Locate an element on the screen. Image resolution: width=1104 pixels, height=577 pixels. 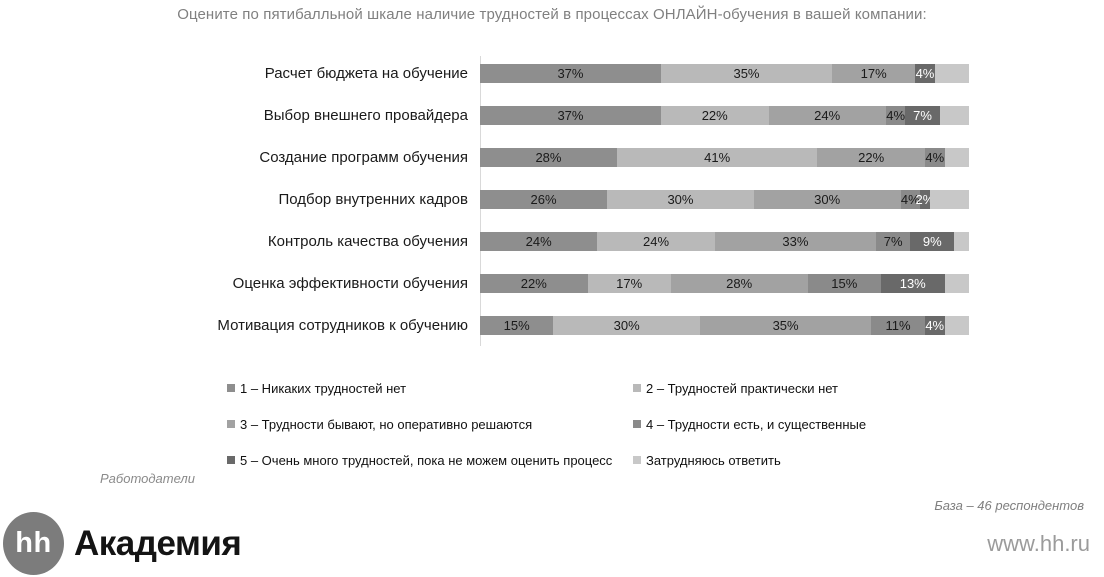
bar-segment: 26% is located at coordinates (544, 199).